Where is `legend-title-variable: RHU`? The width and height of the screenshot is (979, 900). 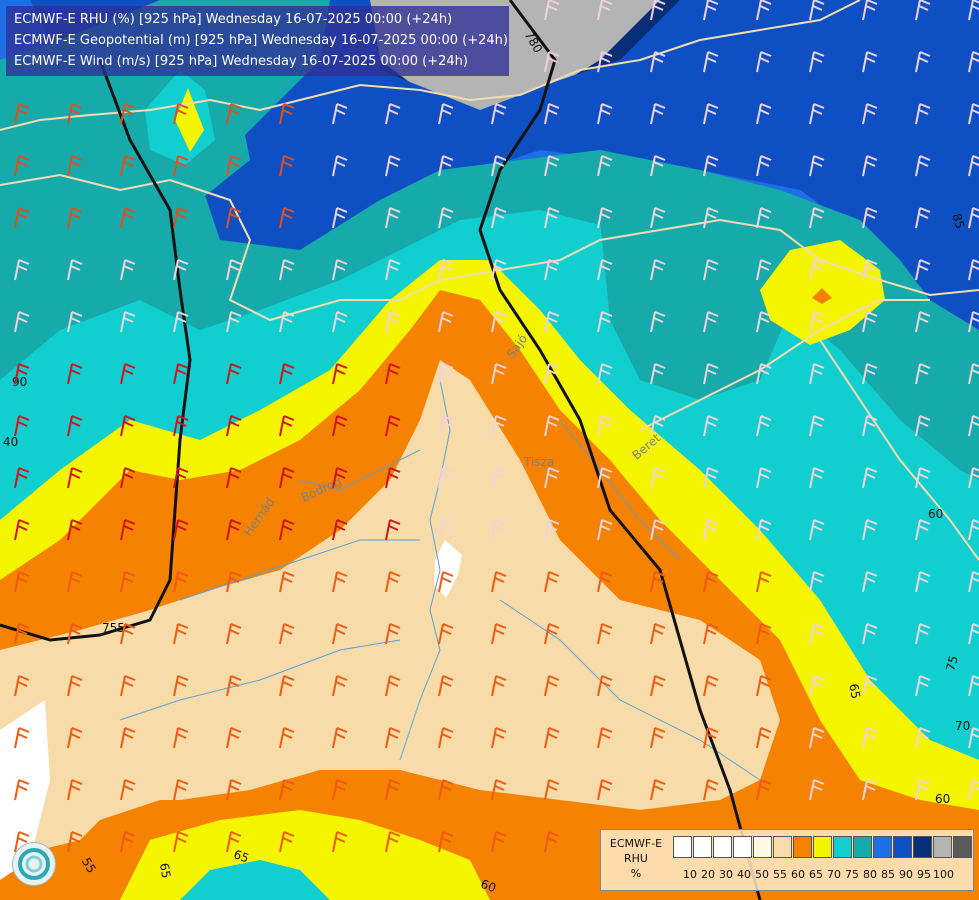
legend-title-variable: RHU is located at coordinates (636, 858).